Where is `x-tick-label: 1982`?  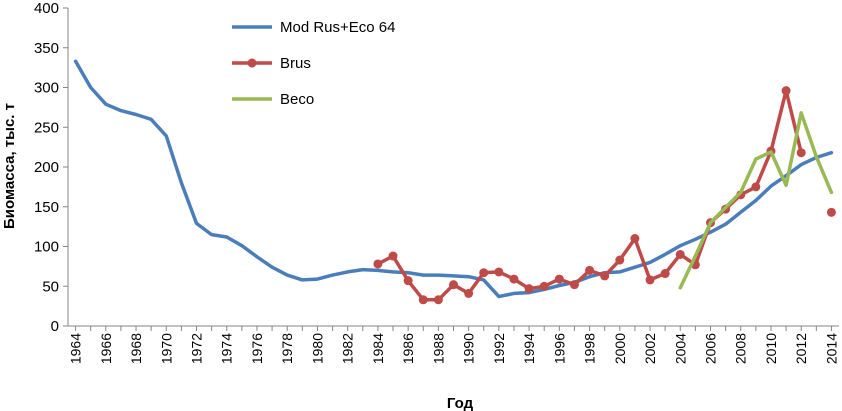 x-tick-label: 1982 is located at coordinates (348, 348).